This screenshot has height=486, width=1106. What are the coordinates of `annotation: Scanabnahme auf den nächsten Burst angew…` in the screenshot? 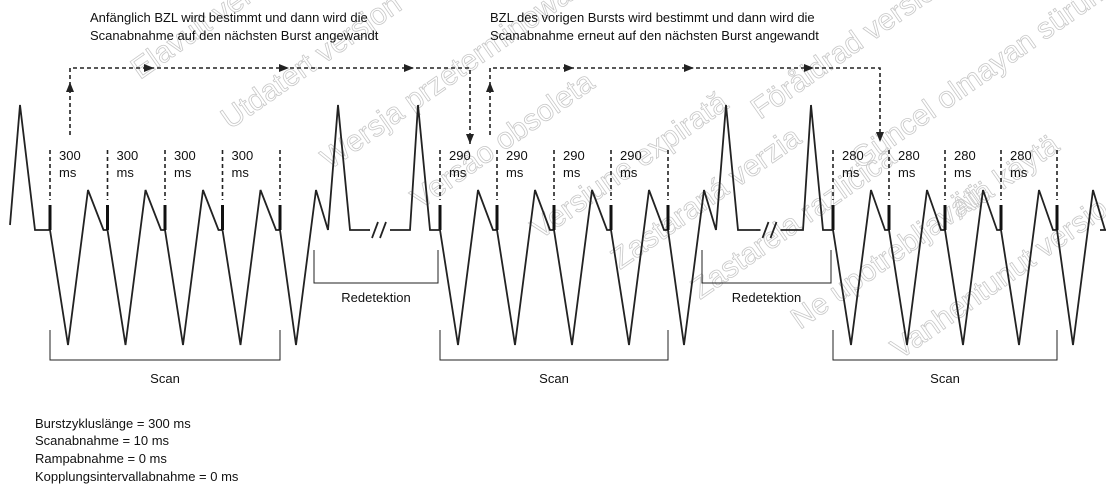 It's located at (234, 35).